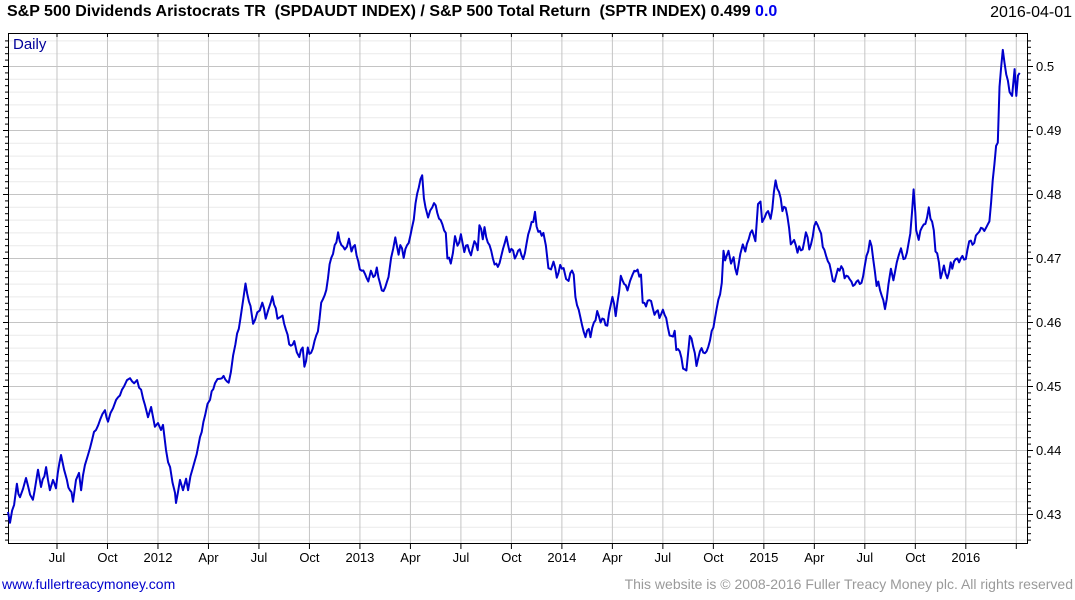  What do you see at coordinates (764, 557) in the screenshot?
I see `x-axis-label: 2015` at bounding box center [764, 557].